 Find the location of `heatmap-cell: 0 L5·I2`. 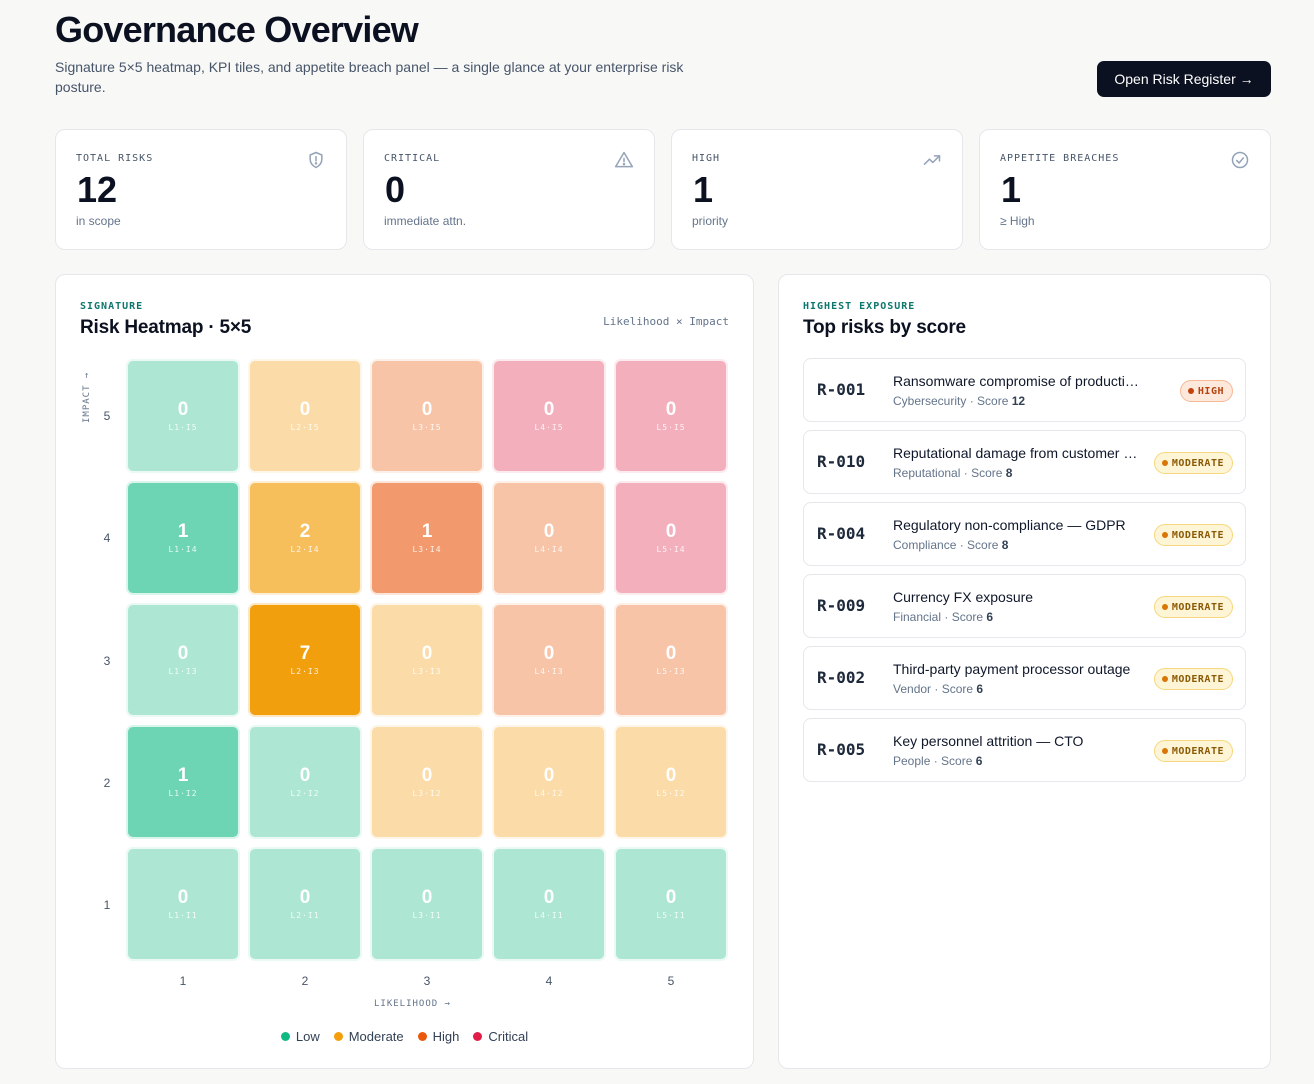

heatmap-cell: 0 L5·I2 is located at coordinates (671, 782).